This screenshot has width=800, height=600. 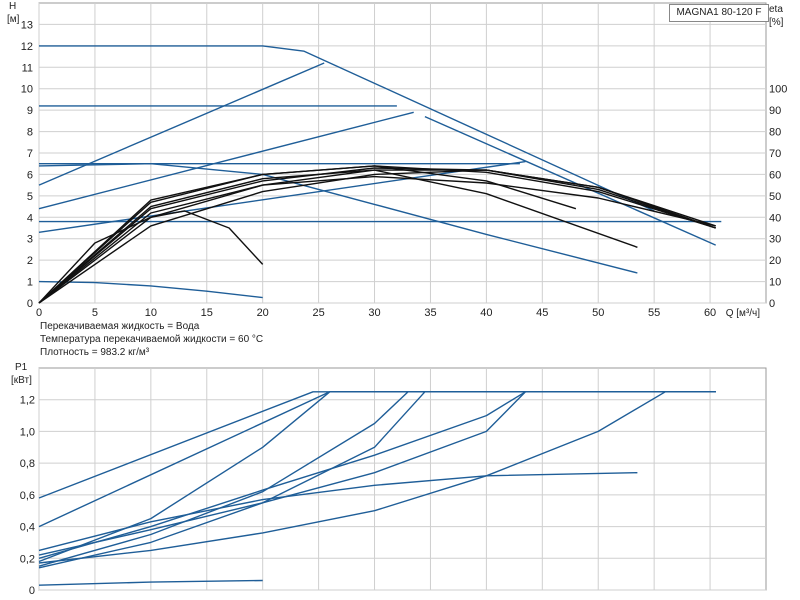 I want to click on note-liquid: Перекачиваемая жидкость = Вода, so click(x=120, y=326).